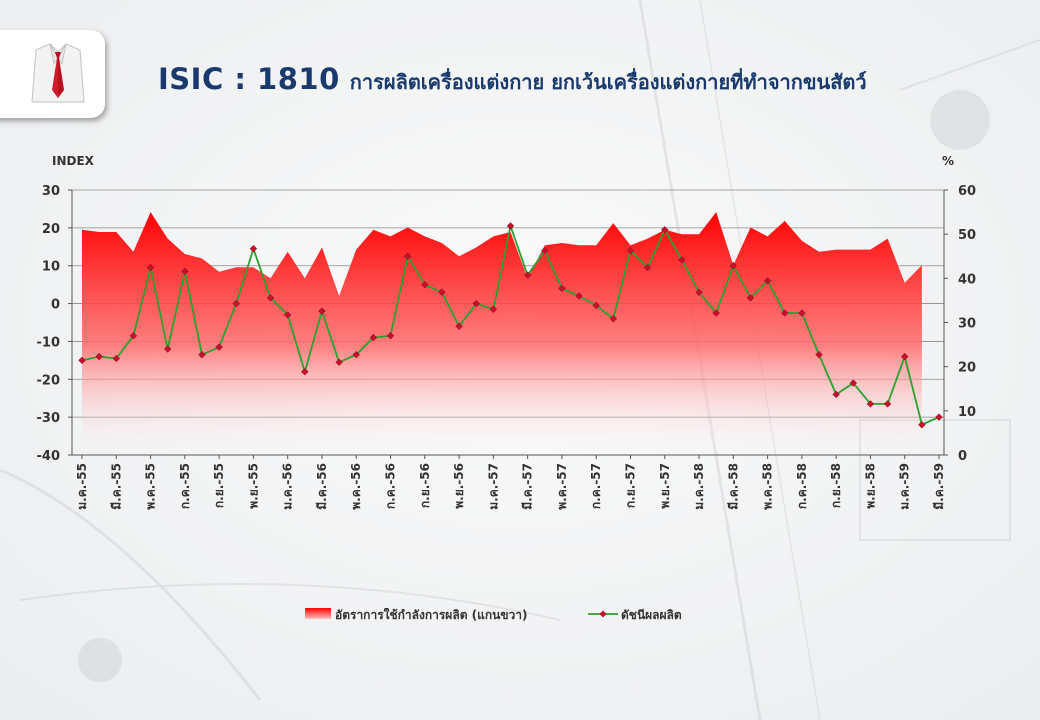 Image resolution: width=1040 pixels, height=720 pixels. I want to click on x-tick-label: พ.ค.-55, so click(151, 486).